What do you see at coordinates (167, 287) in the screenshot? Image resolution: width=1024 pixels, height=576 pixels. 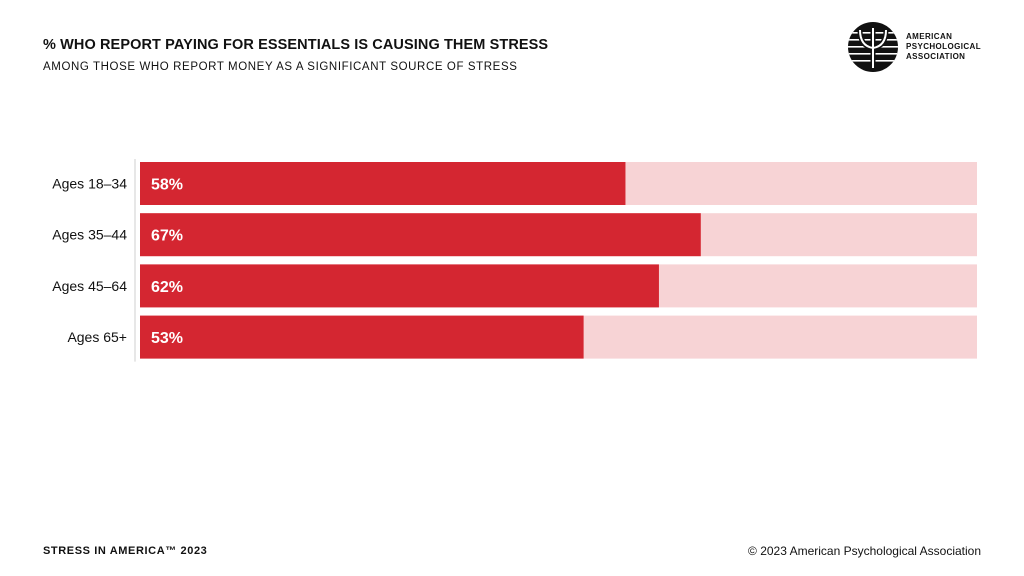 I see `bar-value-label: 62%` at bounding box center [167, 287].